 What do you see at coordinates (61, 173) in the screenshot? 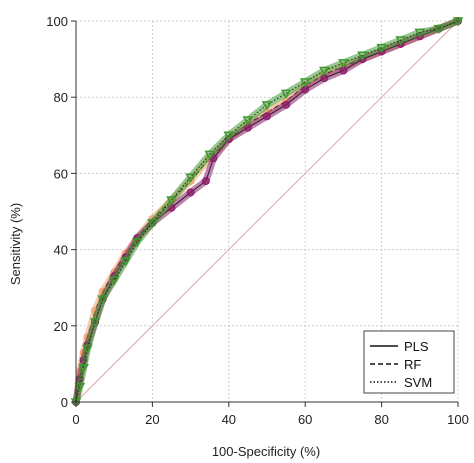
I see `y-tick-label: 60` at bounding box center [61, 173].